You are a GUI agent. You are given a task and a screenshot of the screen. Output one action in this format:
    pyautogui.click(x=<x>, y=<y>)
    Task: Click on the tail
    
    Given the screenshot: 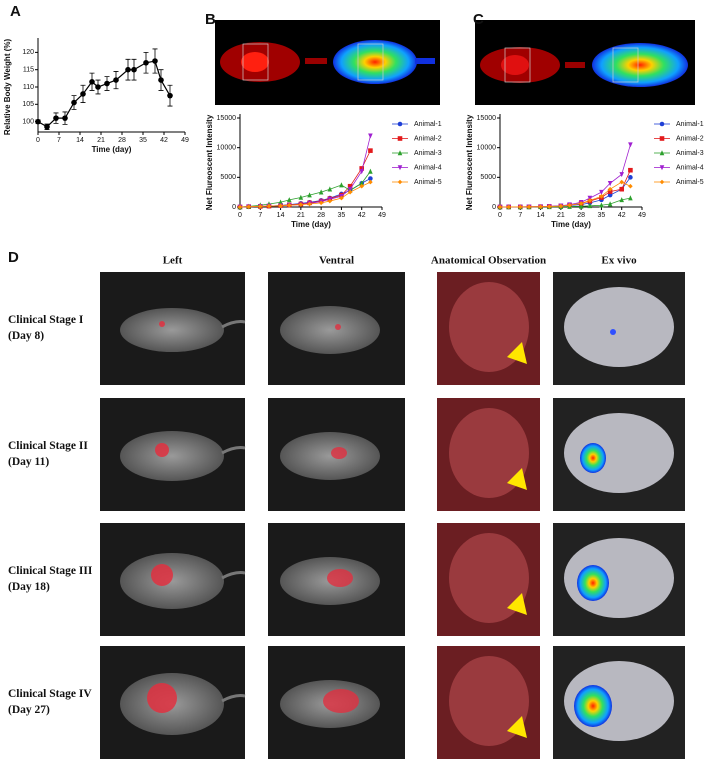 What is the action you would take?
    pyautogui.click(x=233, y=324)
    